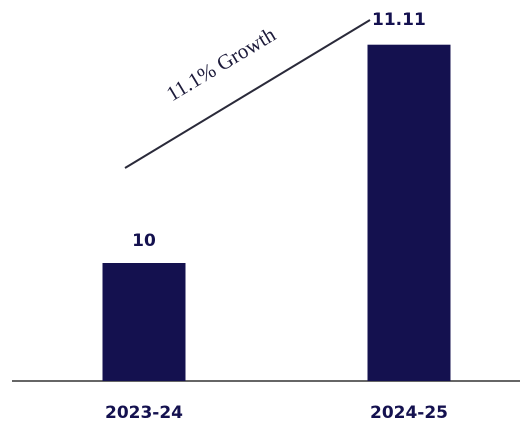 Image resolution: width=532 pixels, height=426 pixels. What do you see at coordinates (144, 241) in the screenshot?
I see `value-label: 10` at bounding box center [144, 241].